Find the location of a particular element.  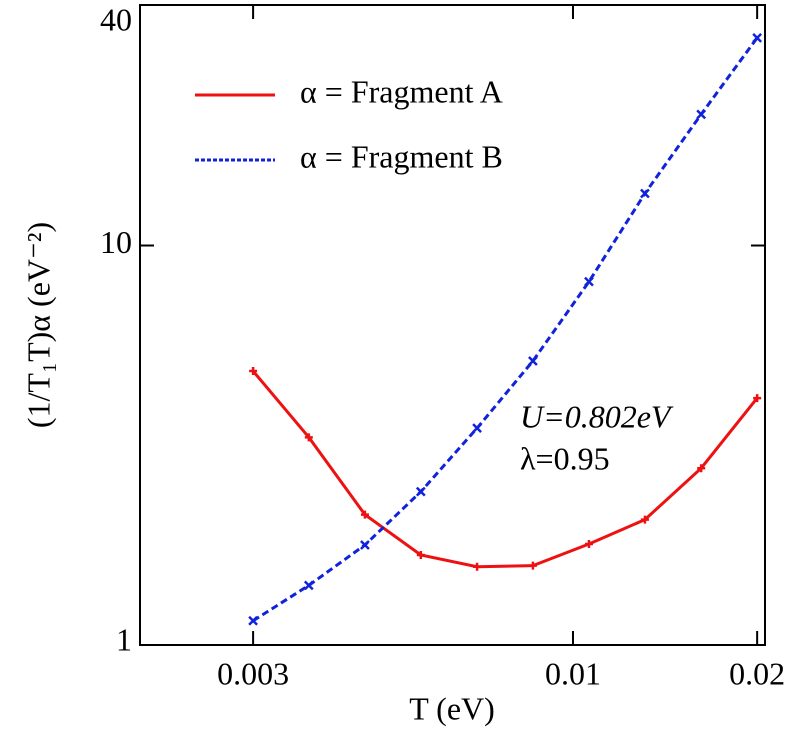

annotation: U=0.802eV is located at coordinates (597, 416).